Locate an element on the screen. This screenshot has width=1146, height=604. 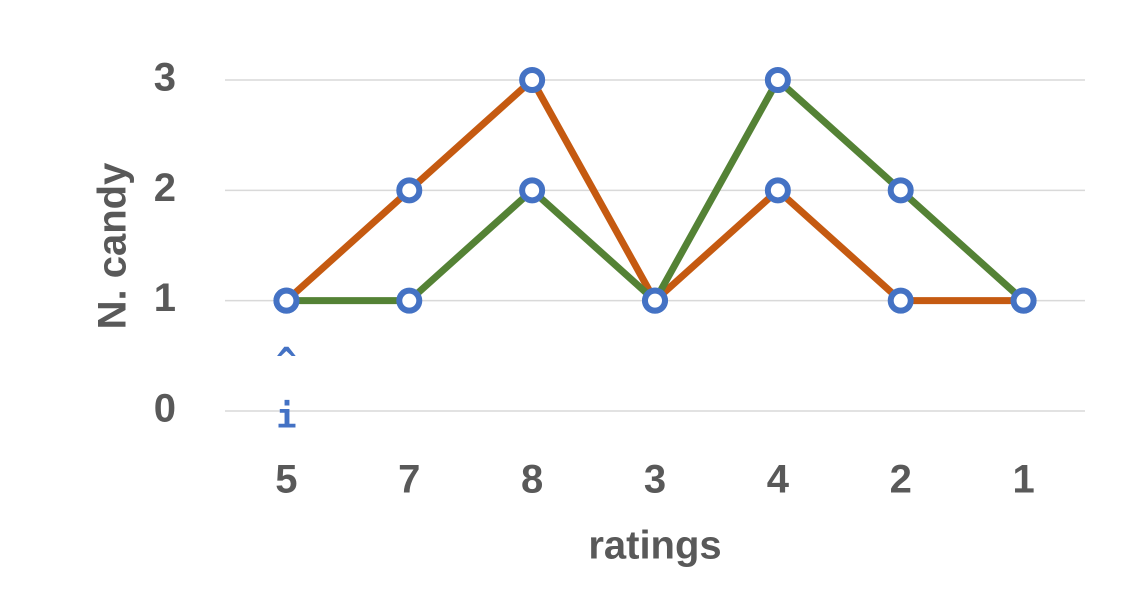
annotation: i is located at coordinates (286, 417).